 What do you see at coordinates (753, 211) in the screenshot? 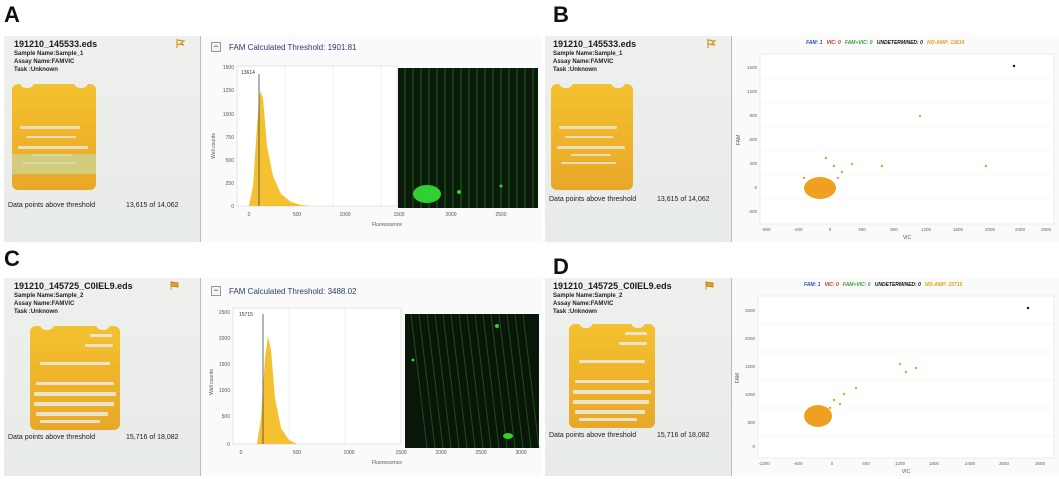
I see `y-tick: -300` at bounding box center [753, 211].